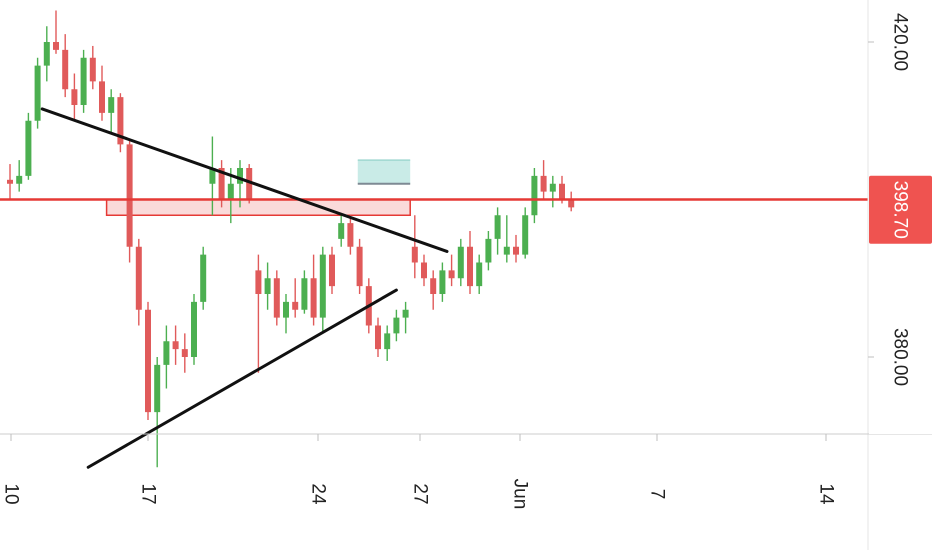  What do you see at coordinates (384, 172) in the screenshot?
I see `target-zone` at bounding box center [384, 172].